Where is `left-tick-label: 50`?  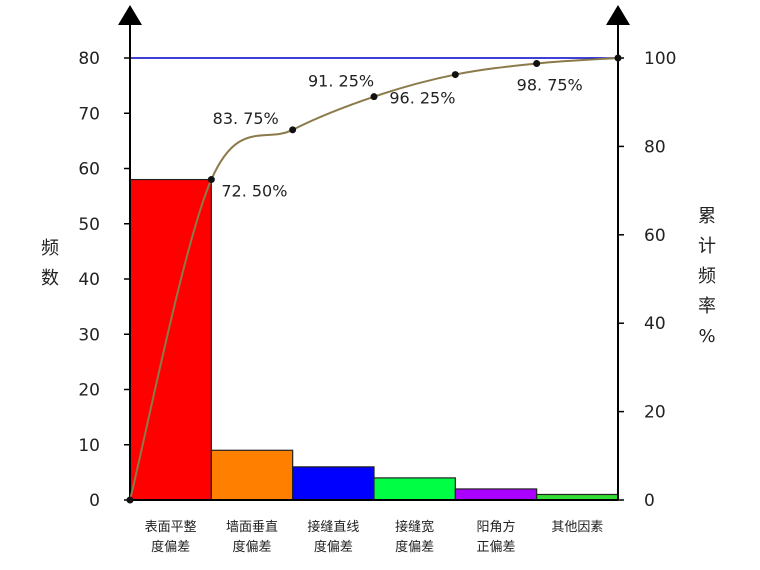
left-tick-label: 50 is located at coordinates (89, 225).